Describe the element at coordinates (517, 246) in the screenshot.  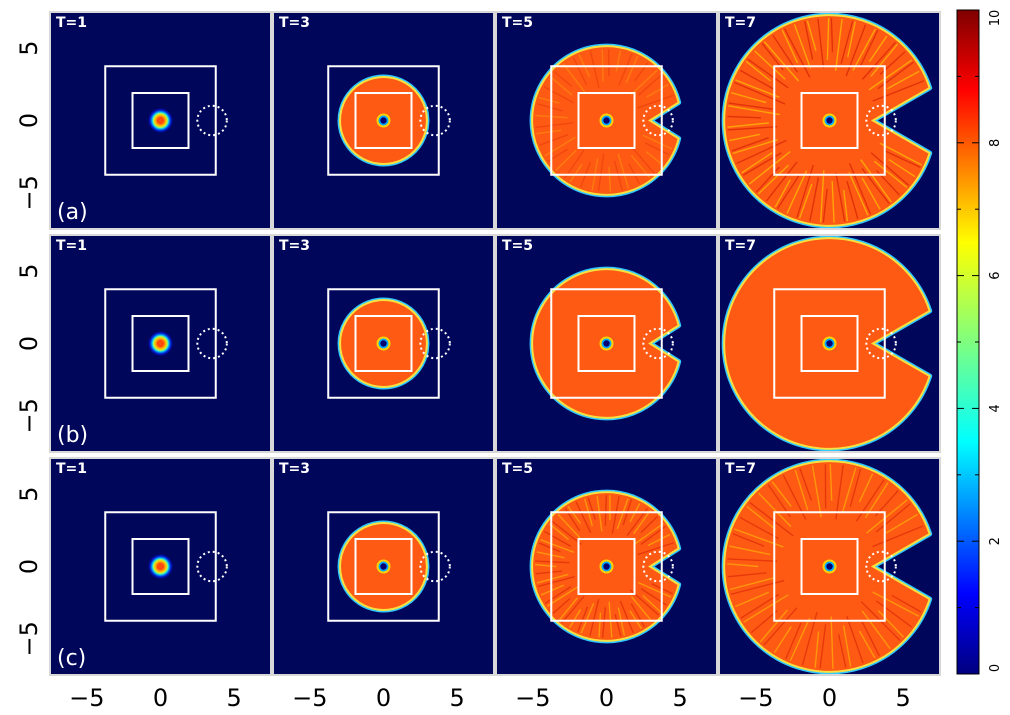
I see `panel-time-label: T=5` at that location.